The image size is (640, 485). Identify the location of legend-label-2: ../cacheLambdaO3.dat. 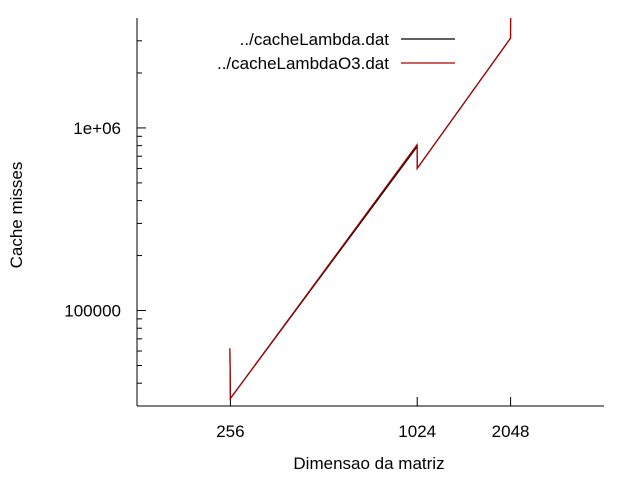
(303, 63).